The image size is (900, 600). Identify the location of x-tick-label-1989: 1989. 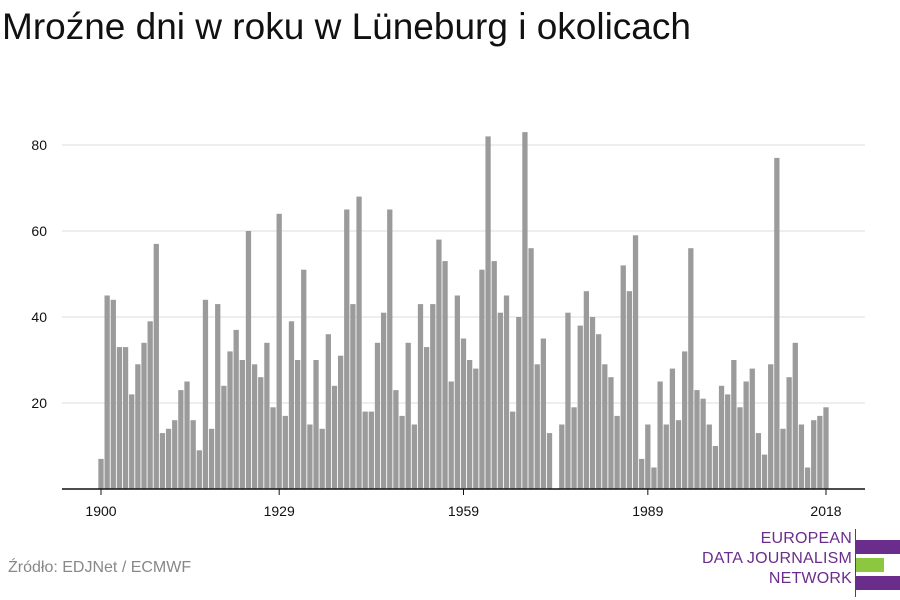
(647, 511).